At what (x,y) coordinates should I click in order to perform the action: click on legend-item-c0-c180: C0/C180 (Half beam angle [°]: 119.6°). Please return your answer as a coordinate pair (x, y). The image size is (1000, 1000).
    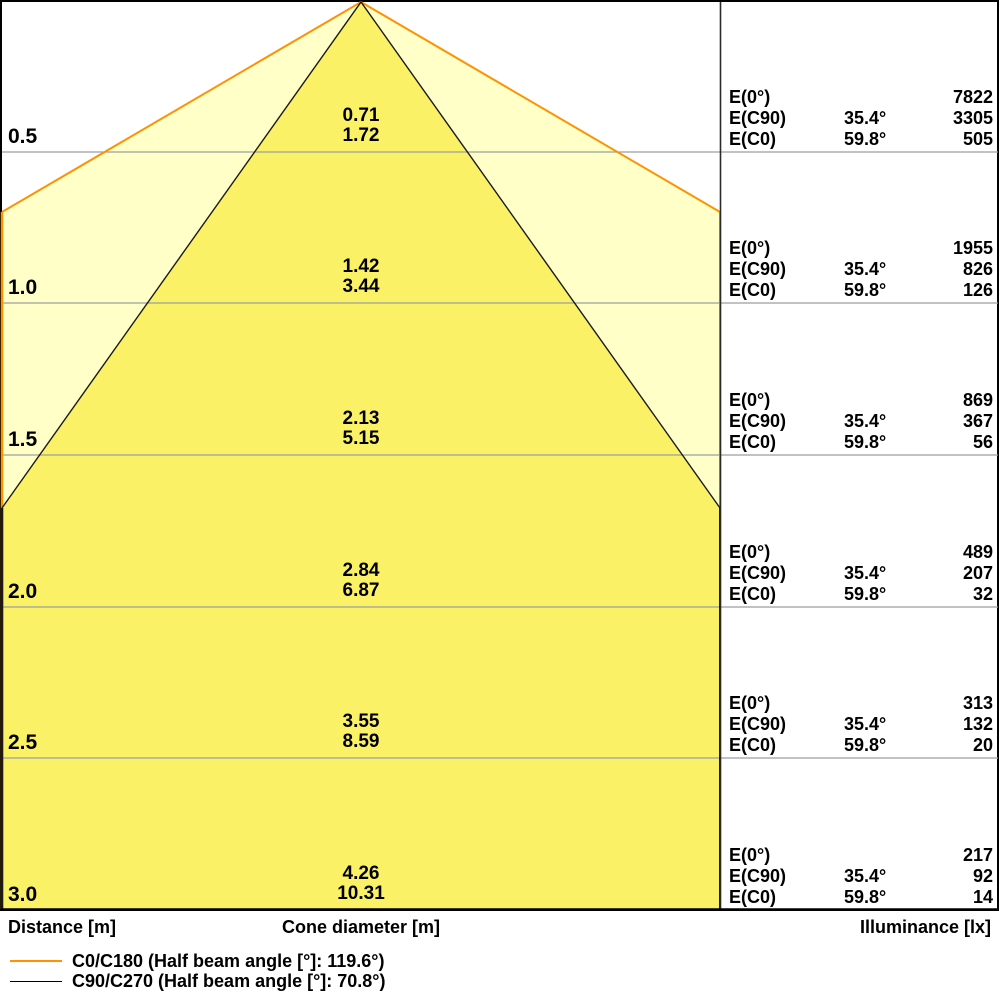
    Looking at the image, I should click on (198, 961).